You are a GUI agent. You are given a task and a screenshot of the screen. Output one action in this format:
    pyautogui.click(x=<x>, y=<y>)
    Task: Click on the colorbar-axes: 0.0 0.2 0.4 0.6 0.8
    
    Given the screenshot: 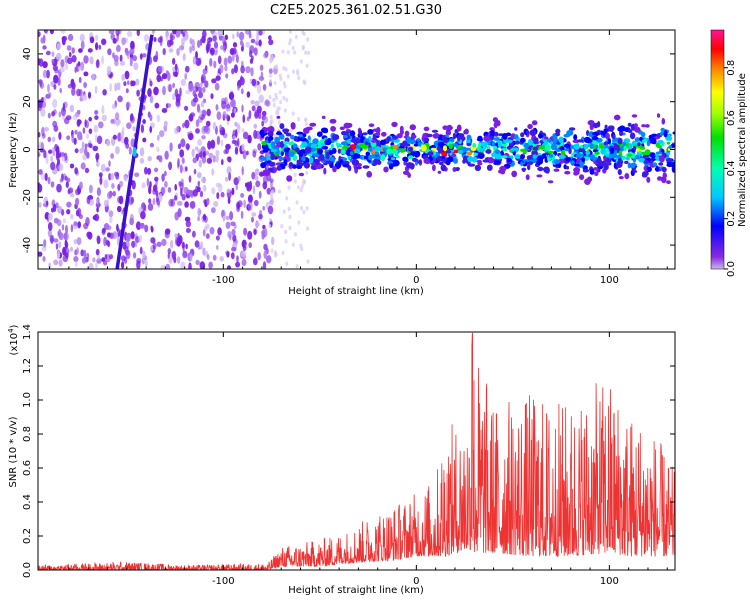 What is the action you would take?
    pyautogui.click(x=730, y=168)
    